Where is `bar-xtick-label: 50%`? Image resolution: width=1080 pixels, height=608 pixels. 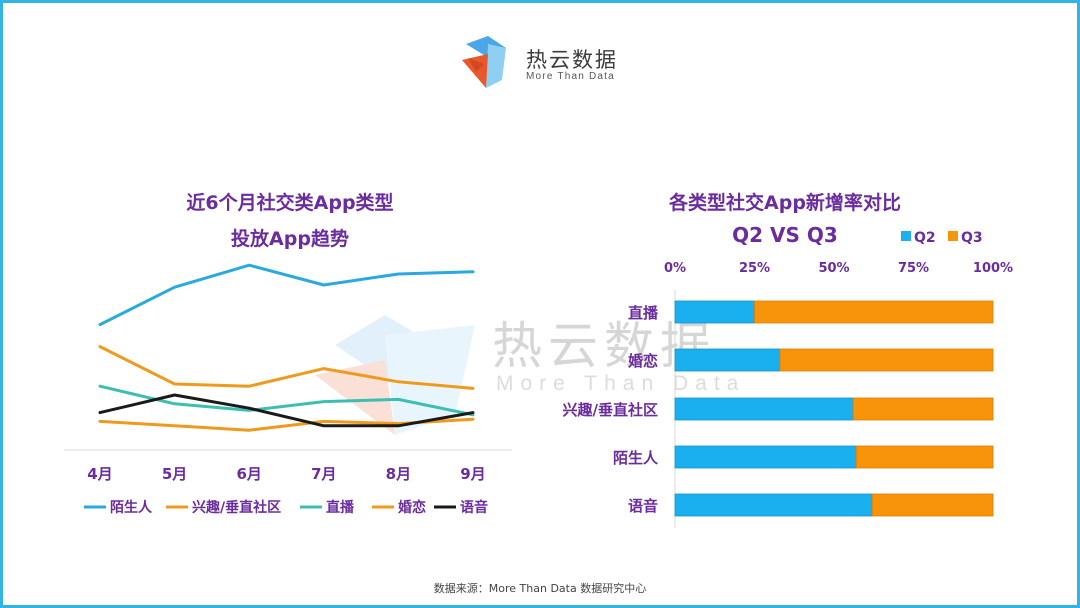
bar-xtick-label: 50% is located at coordinates (833, 268).